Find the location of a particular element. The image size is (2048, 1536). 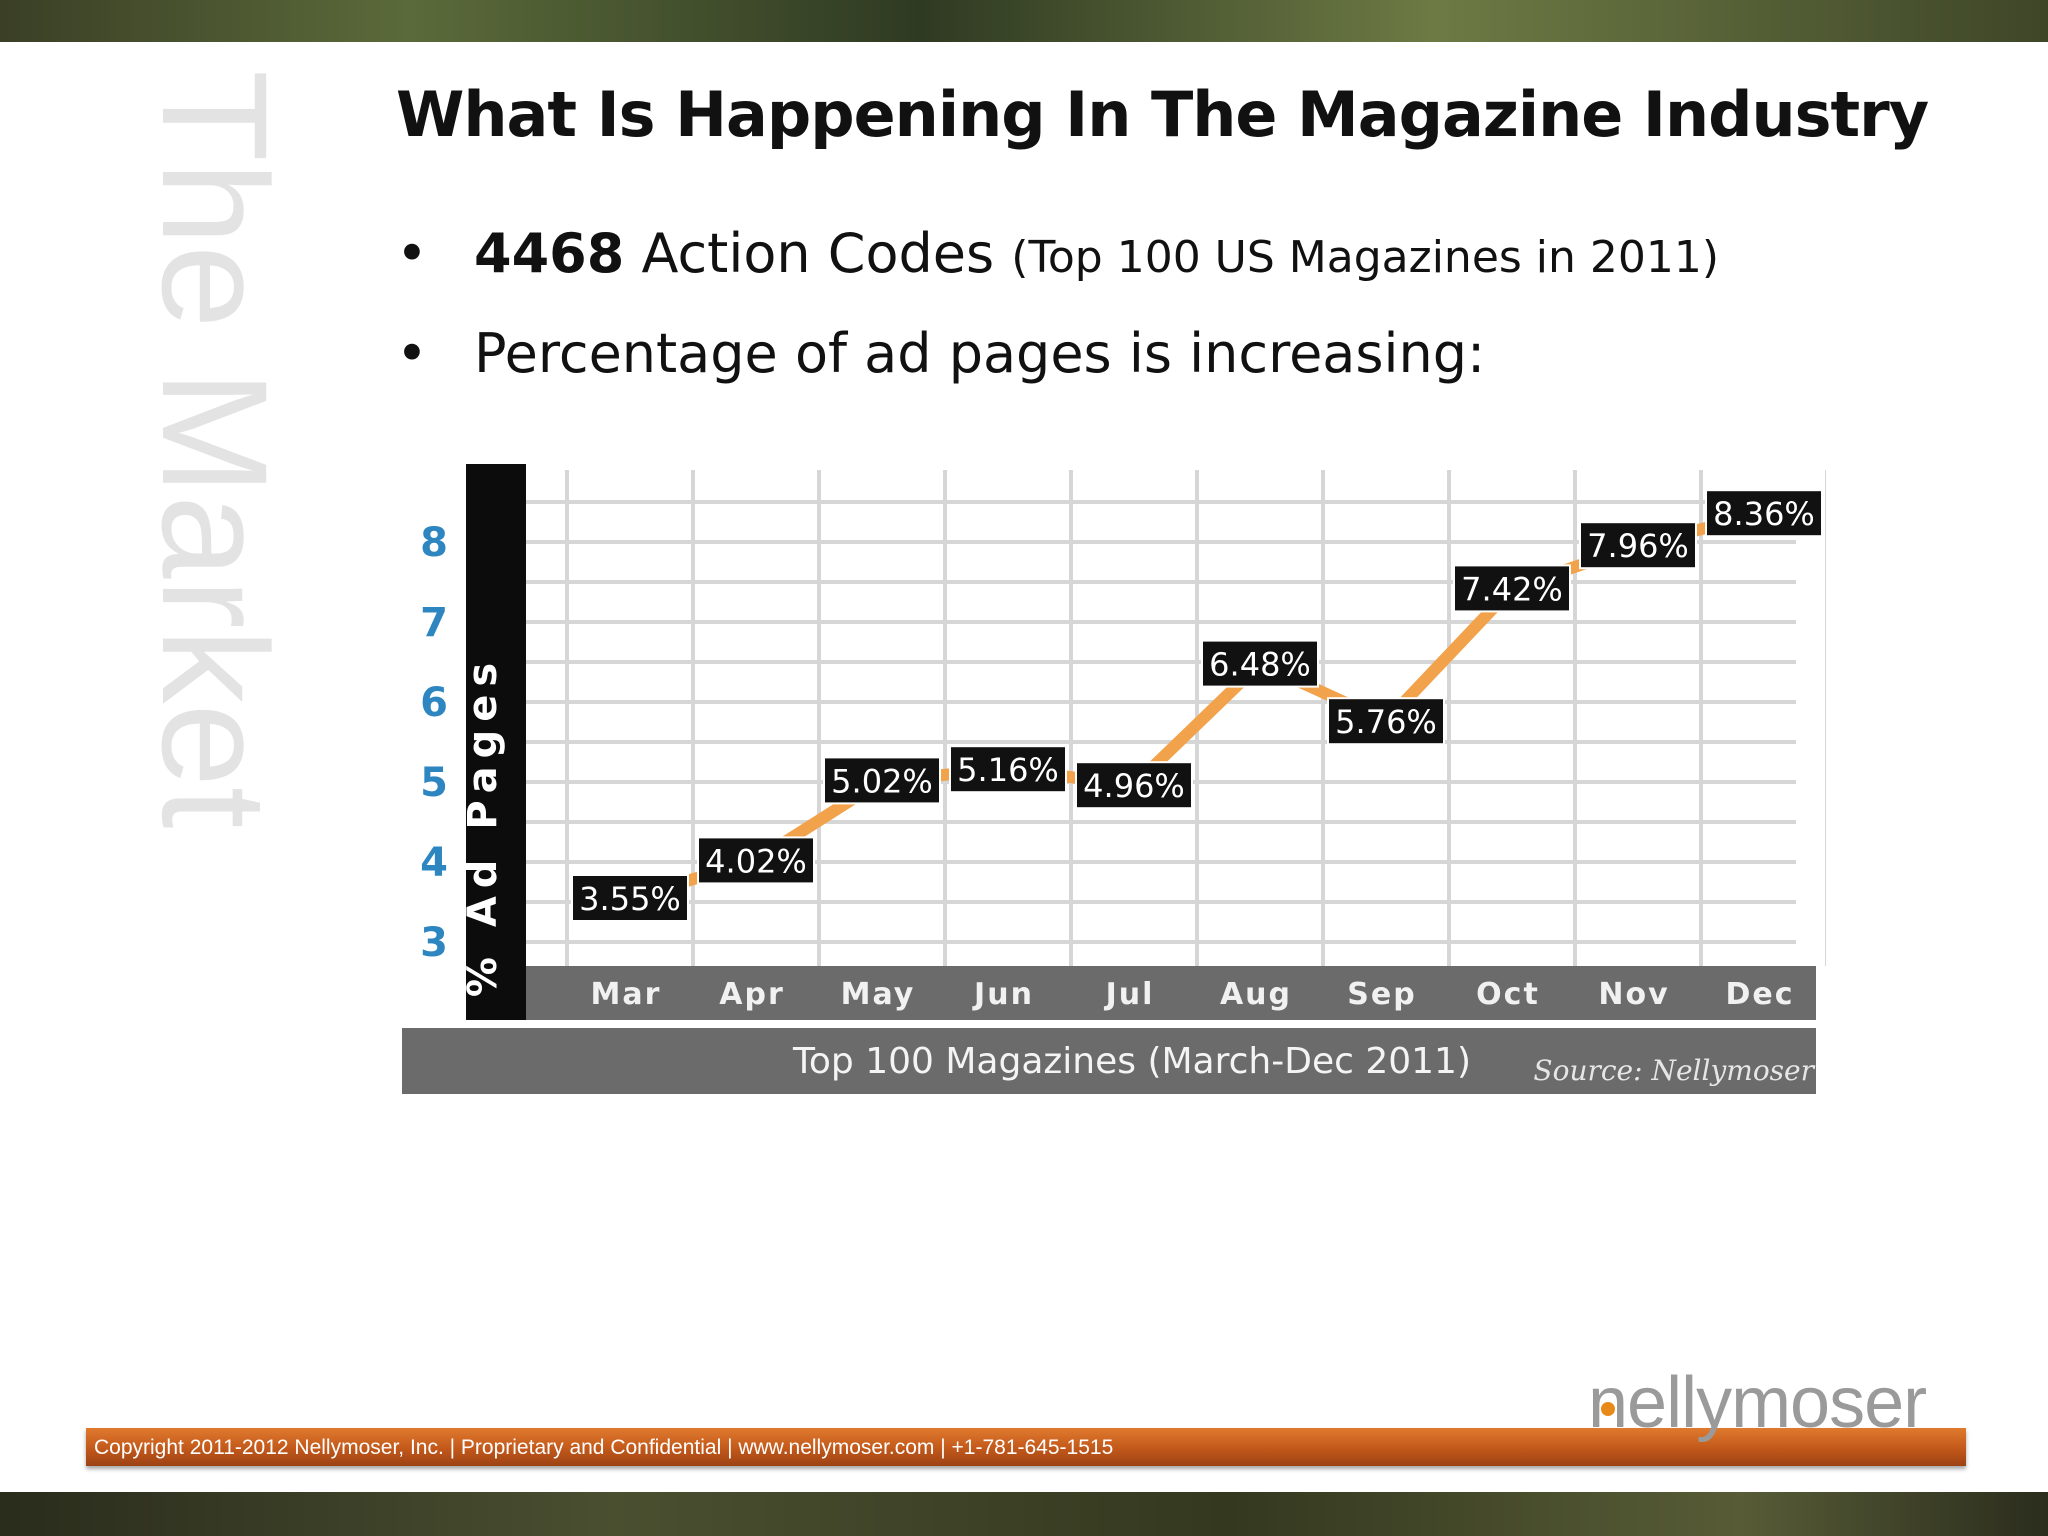

data-label: 7.42% is located at coordinates (1512, 588).